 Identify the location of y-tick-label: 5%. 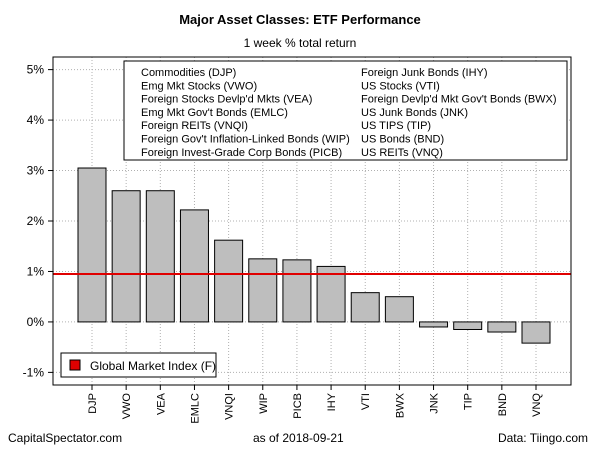
(36, 70).